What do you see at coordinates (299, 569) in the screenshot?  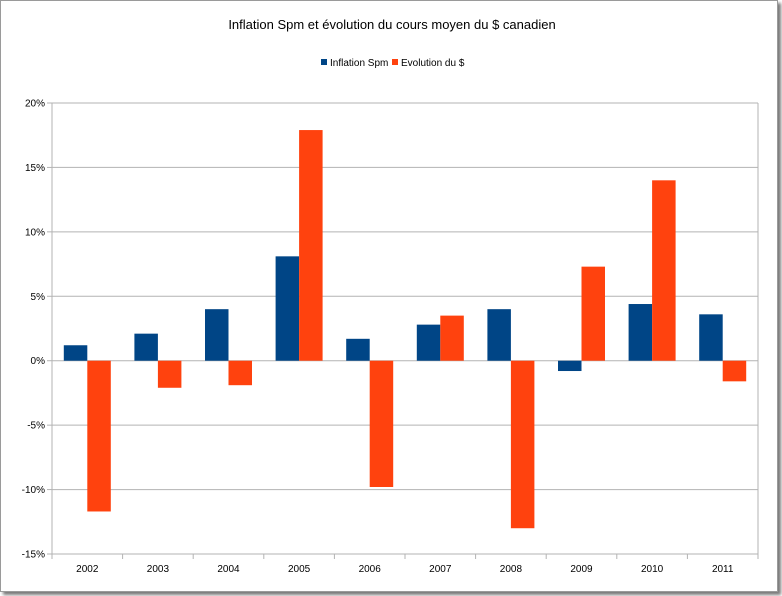 I see `x-tick-label: 2005` at bounding box center [299, 569].